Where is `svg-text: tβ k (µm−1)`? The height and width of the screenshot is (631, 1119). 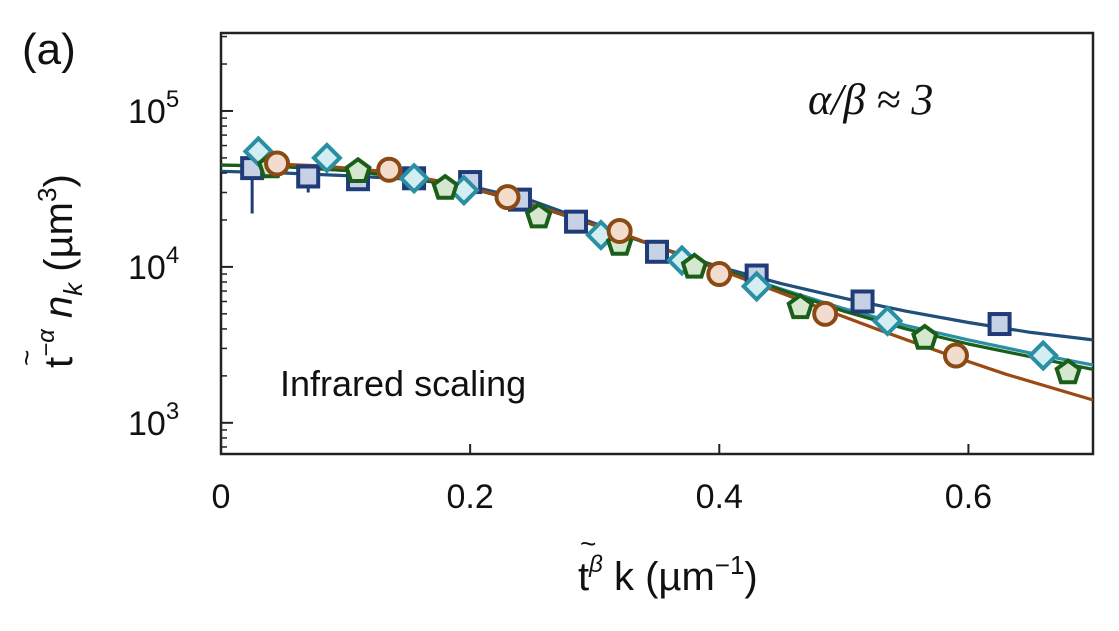
svg-text: tβ k (µm−1) is located at coordinates (668, 574).